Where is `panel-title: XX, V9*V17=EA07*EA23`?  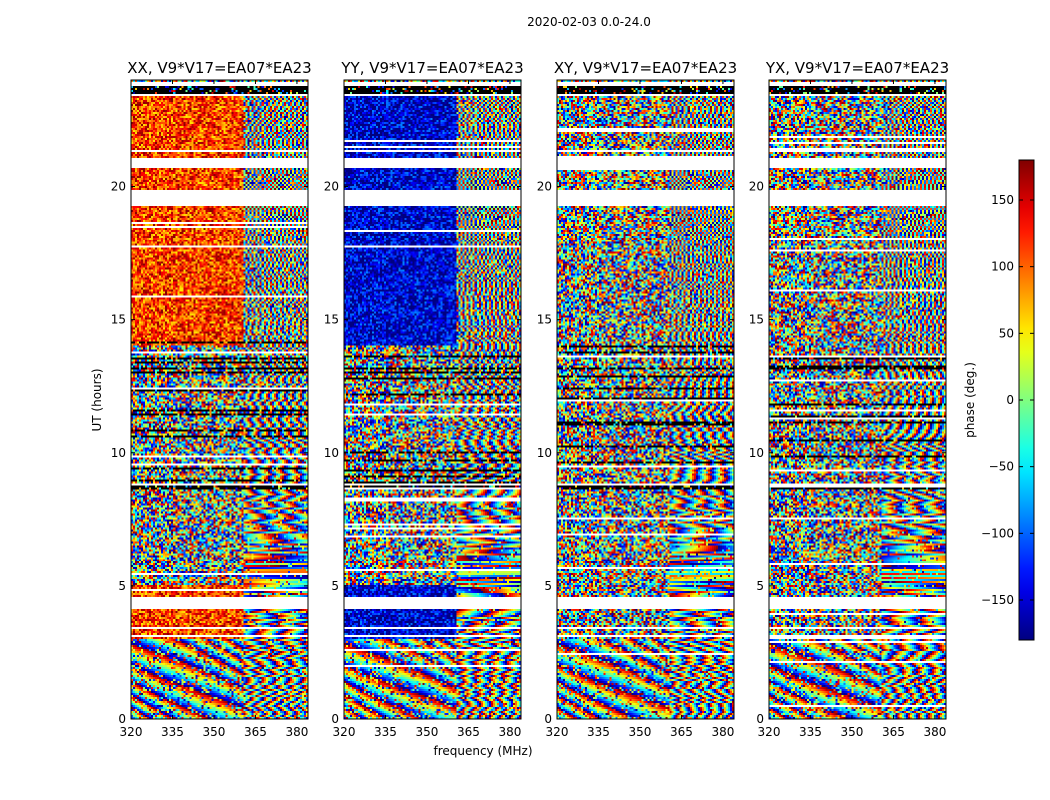
panel-title: XX, V9*V17=EA07*EA23 is located at coordinates (219, 68).